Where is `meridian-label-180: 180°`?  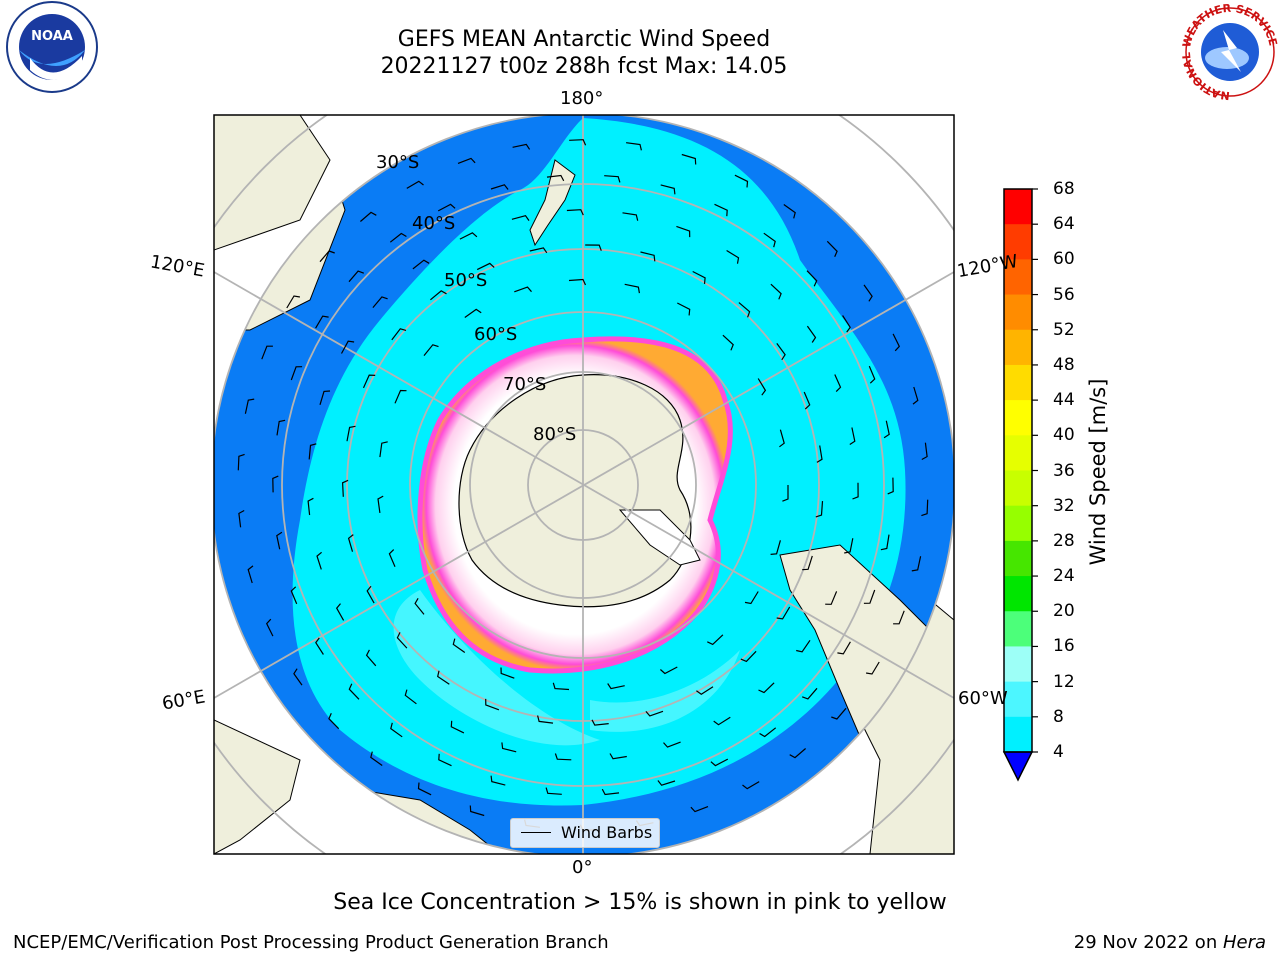
meridian-label-180: 180° is located at coordinates (582, 98).